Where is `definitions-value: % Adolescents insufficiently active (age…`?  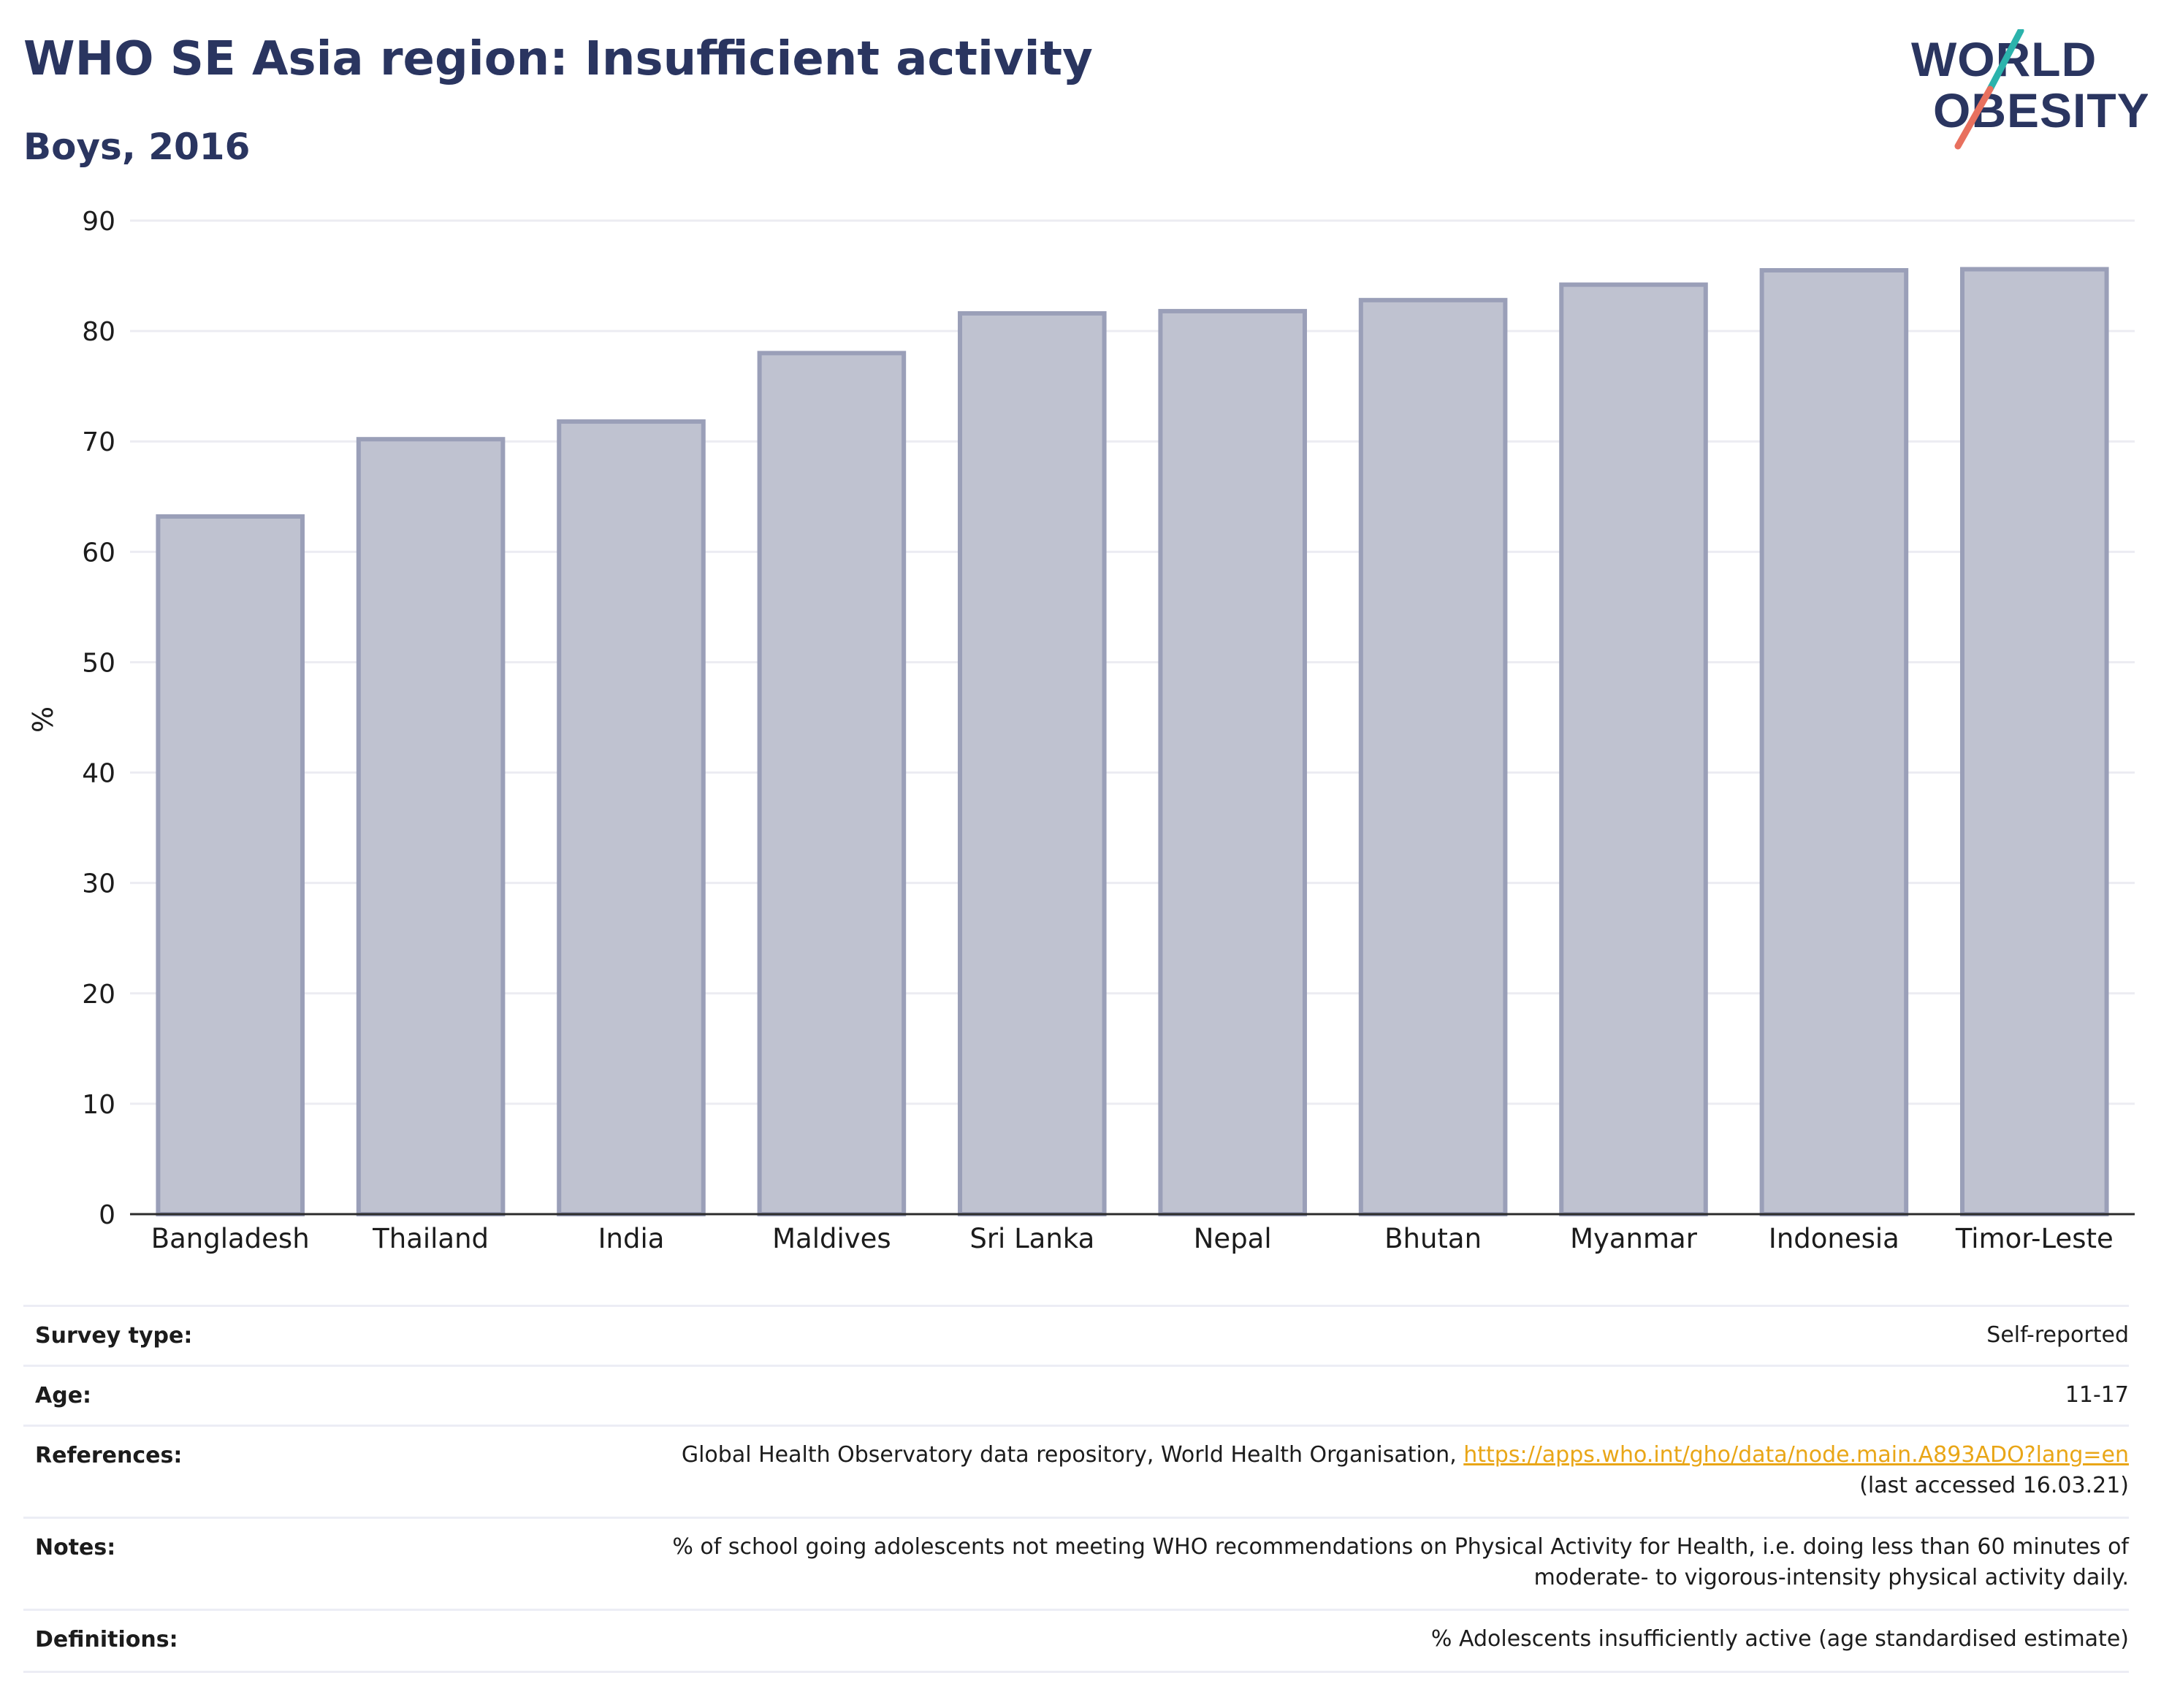
definitions-value: % Adolescents insufficiently active (age… is located at coordinates (1780, 1639).